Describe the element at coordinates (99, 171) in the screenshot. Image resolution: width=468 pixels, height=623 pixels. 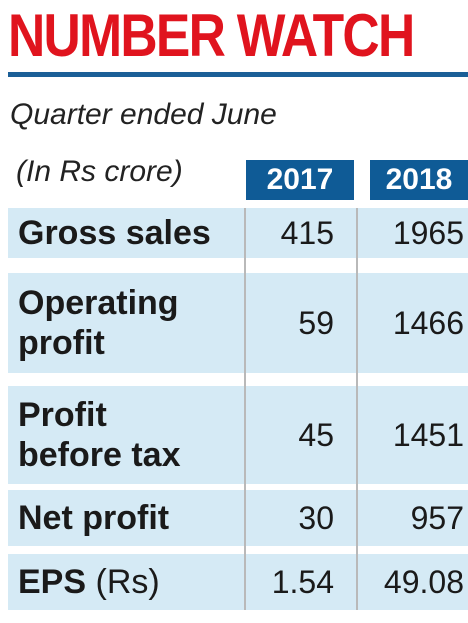
I see `unit-note: (In Rs crore)` at that location.